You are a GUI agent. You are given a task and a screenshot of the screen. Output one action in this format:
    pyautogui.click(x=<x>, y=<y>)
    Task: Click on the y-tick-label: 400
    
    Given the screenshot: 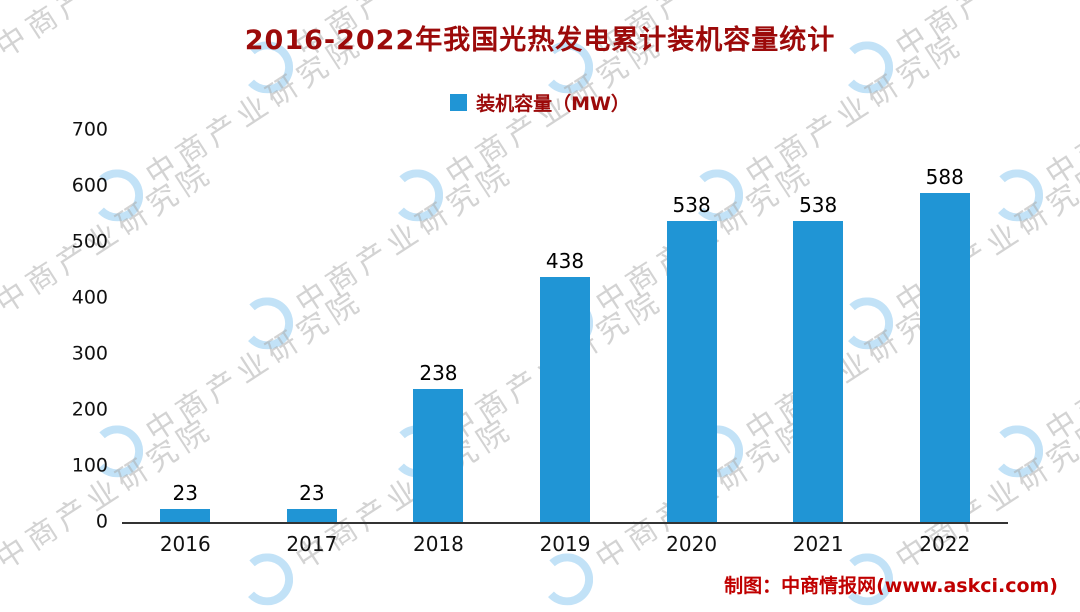 What is the action you would take?
    pyautogui.click(x=89, y=297)
    